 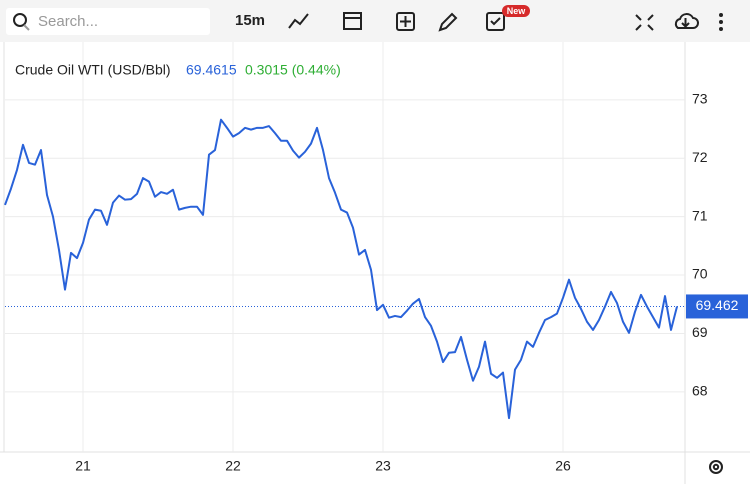 I want to click on menu-button, so click(x=721, y=22).